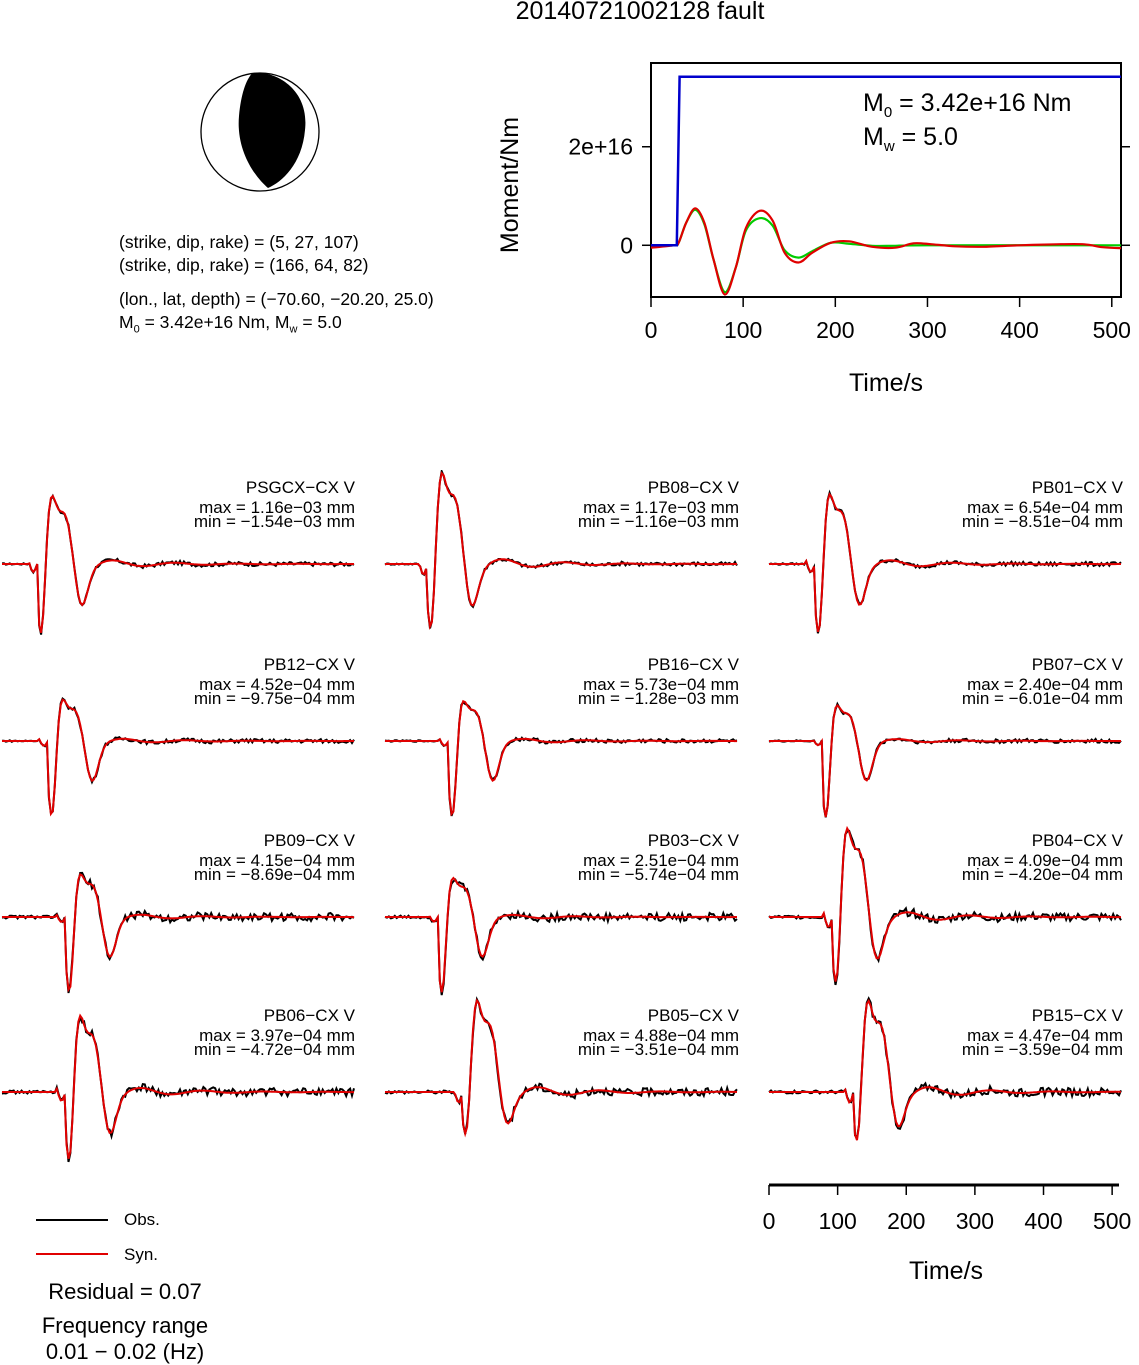 The width and height of the screenshot is (1139, 1365). Describe the element at coordinates (239, 242) in the screenshot. I see `mechanism-plane1: (strike, dip, rake) = (5, 27, 107)` at that location.